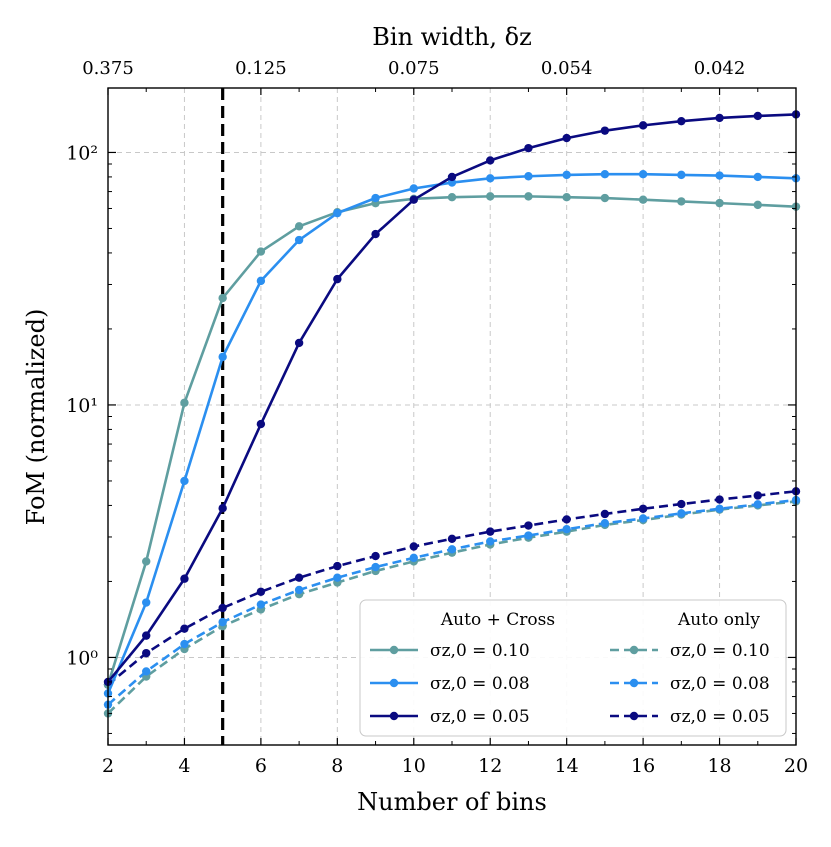 Image resolution: width=831 pixels, height=847 pixels. Describe the element at coordinates (452, 802) in the screenshot. I see `x-axis-title: Number of bins` at that location.